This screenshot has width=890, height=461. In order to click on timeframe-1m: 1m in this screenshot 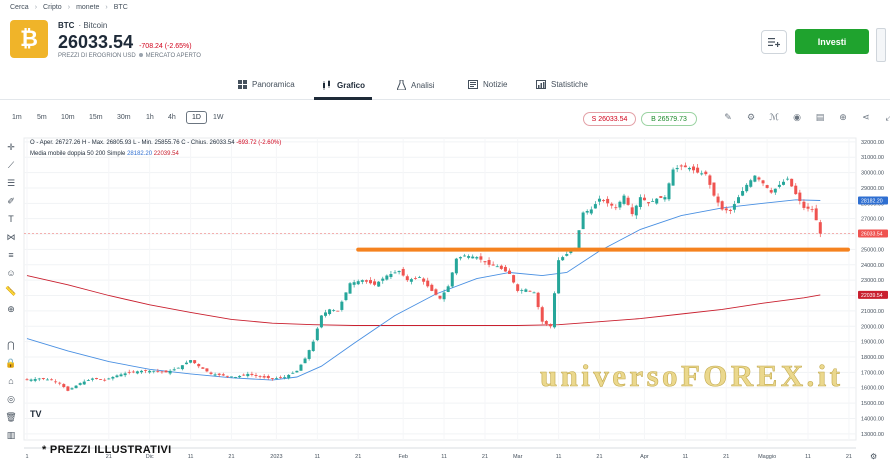, I will do `click(17, 117)`.